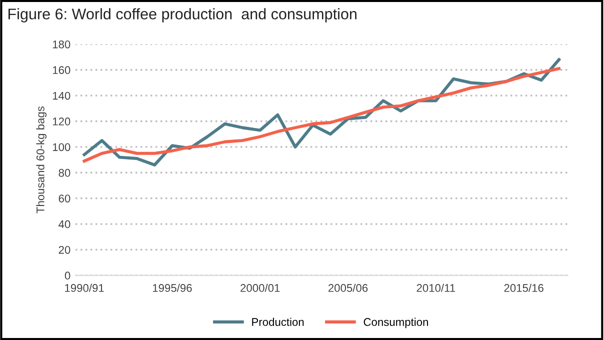 The height and width of the screenshot is (340, 604). What do you see at coordinates (41, 160) in the screenshot?
I see `y-axis-title: Thousand 60-kg bags` at bounding box center [41, 160].